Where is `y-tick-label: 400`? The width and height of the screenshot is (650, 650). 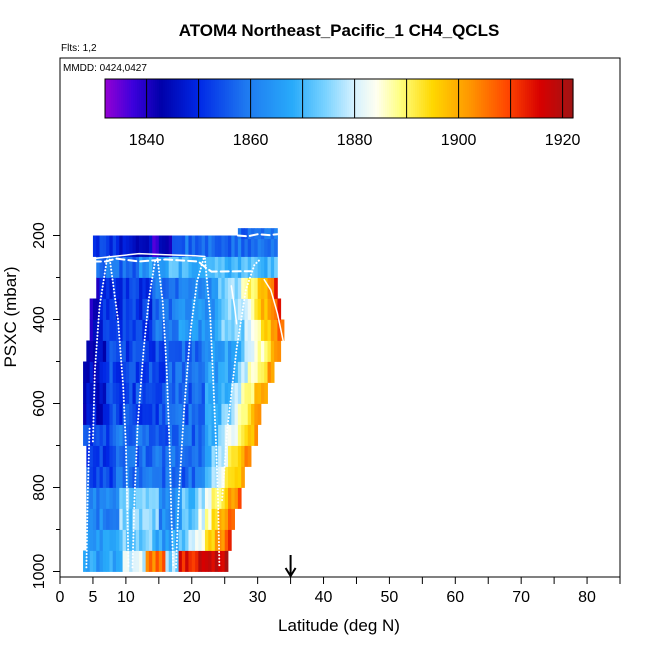 y-tick-label: 400 is located at coordinates (39, 319).